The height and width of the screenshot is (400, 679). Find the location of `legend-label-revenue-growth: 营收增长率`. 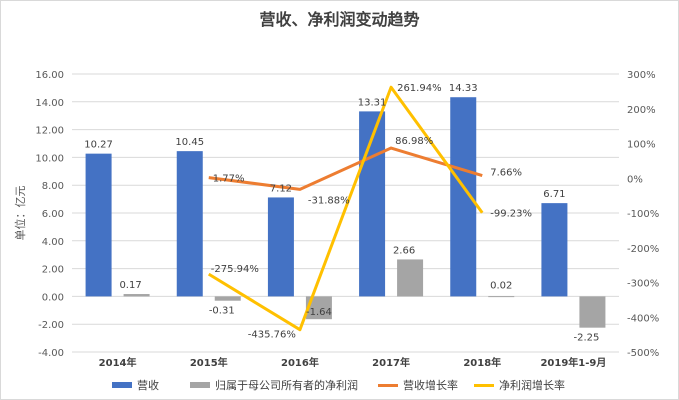

legend-label-revenue-growth: 营收增长率 is located at coordinates (430, 385).